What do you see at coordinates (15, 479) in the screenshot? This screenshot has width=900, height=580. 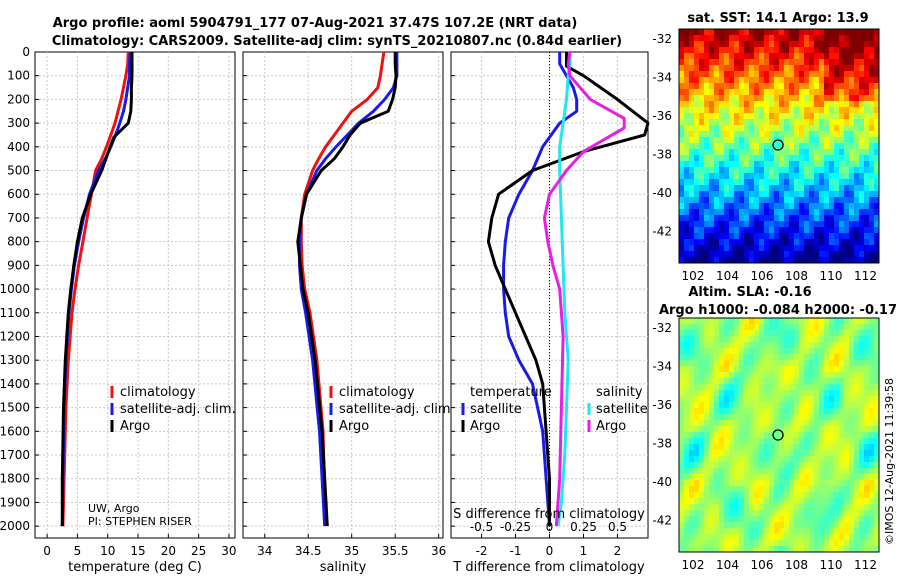 I see `depth-tick-label: 1800` at bounding box center [15, 479].